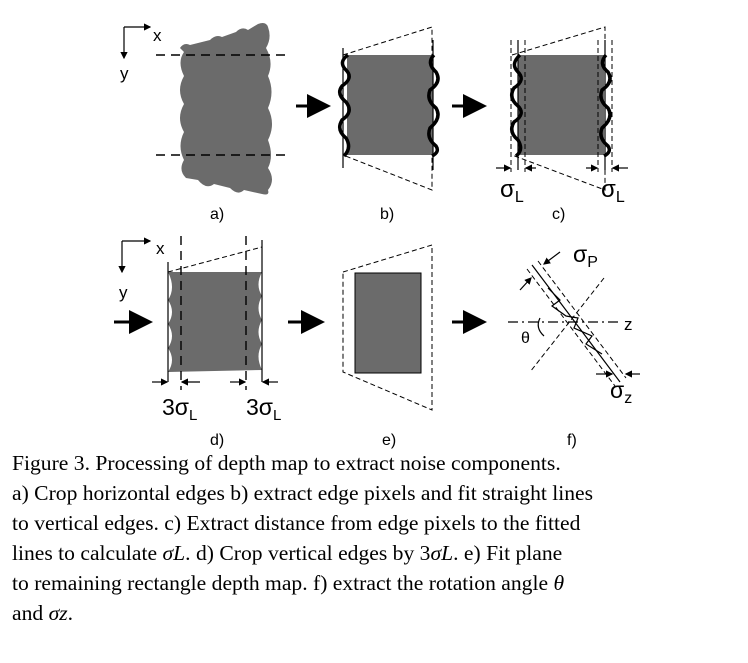 The width and height of the screenshot is (748, 663). Describe the element at coordinates (141, 269) in the screenshot. I see `axis-indicator-d: x y` at that location.